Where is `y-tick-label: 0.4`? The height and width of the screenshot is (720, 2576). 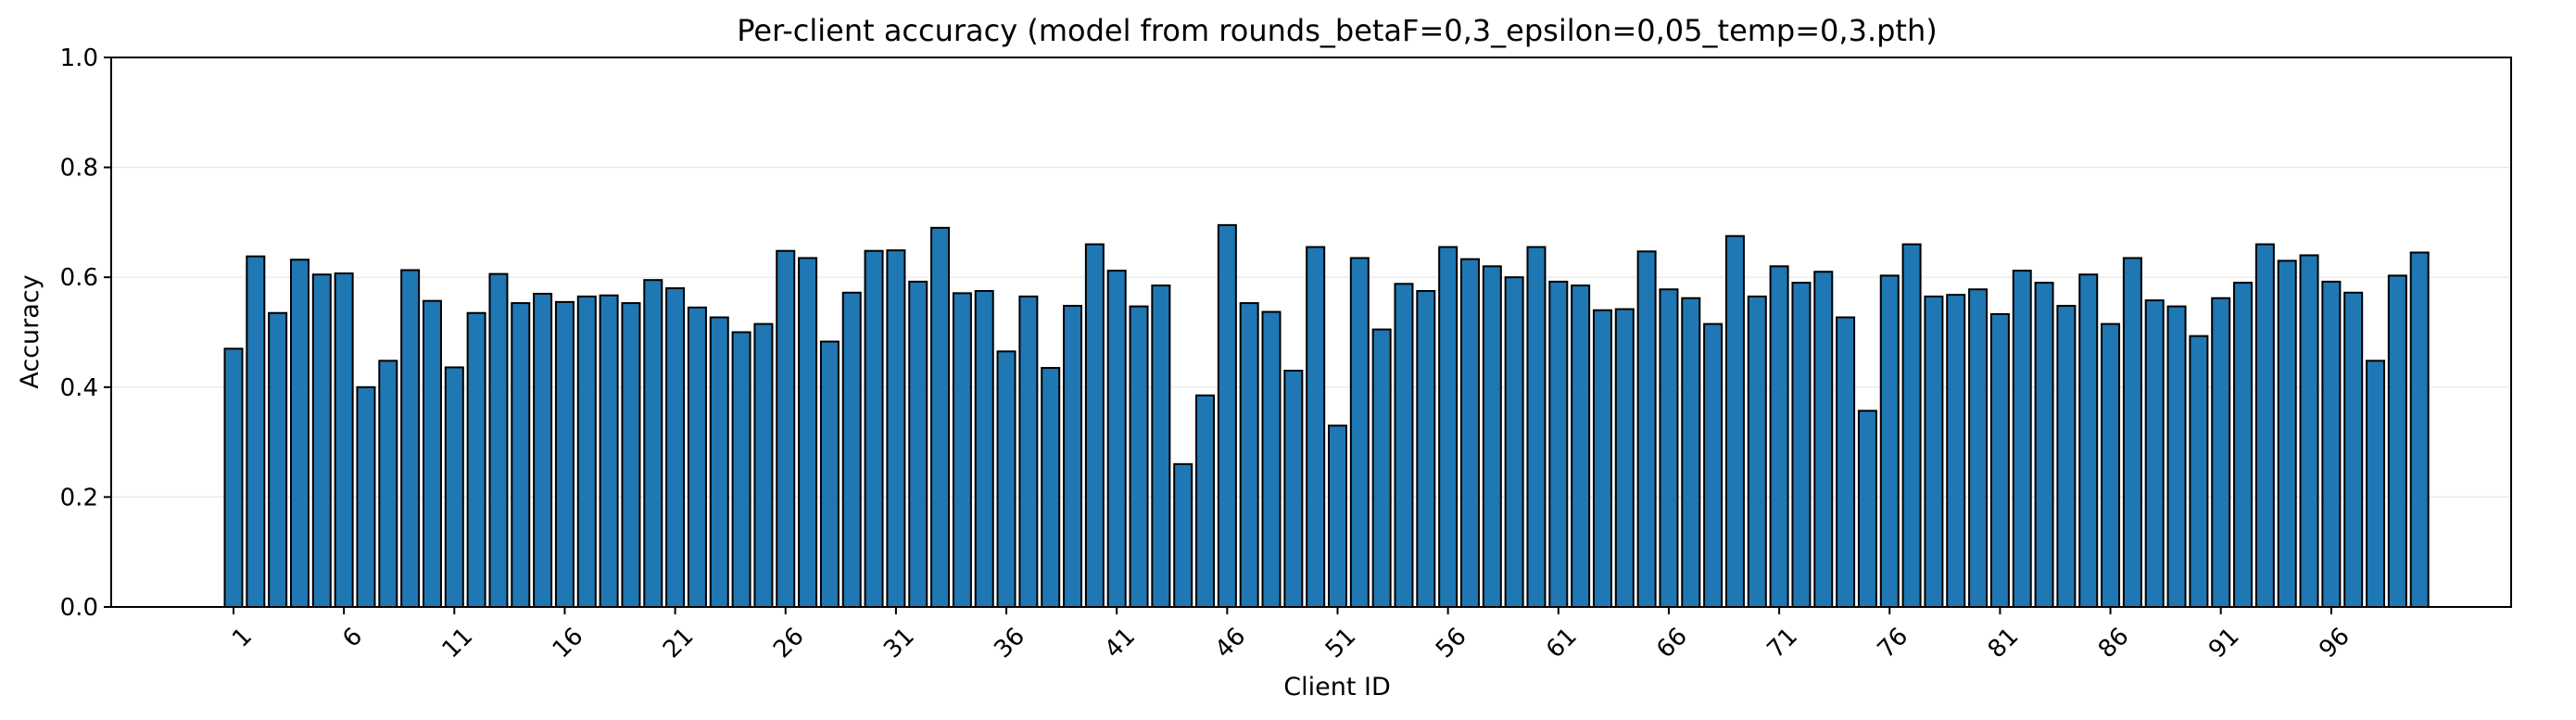
y-tick-label: 0.4 is located at coordinates (79, 388).